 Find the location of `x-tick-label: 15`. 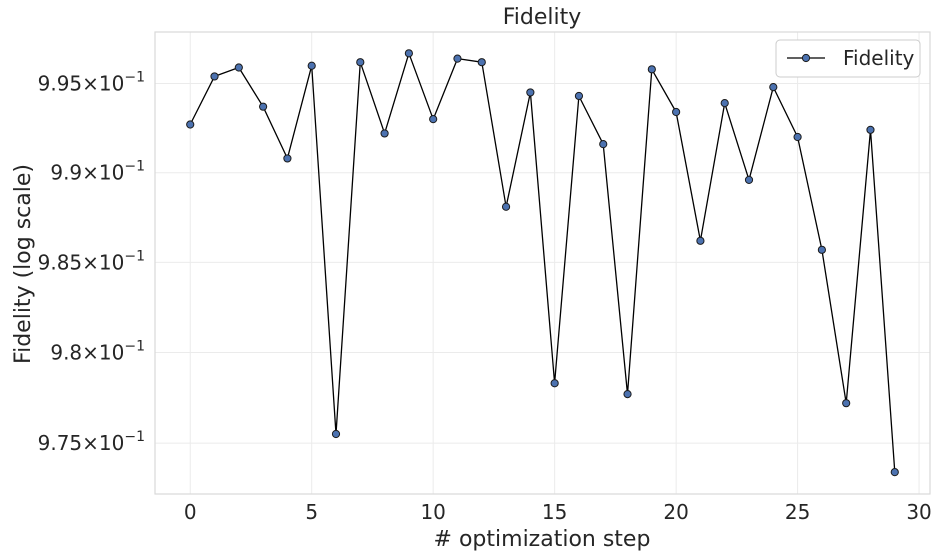

x-tick-label: 15 is located at coordinates (554, 512).